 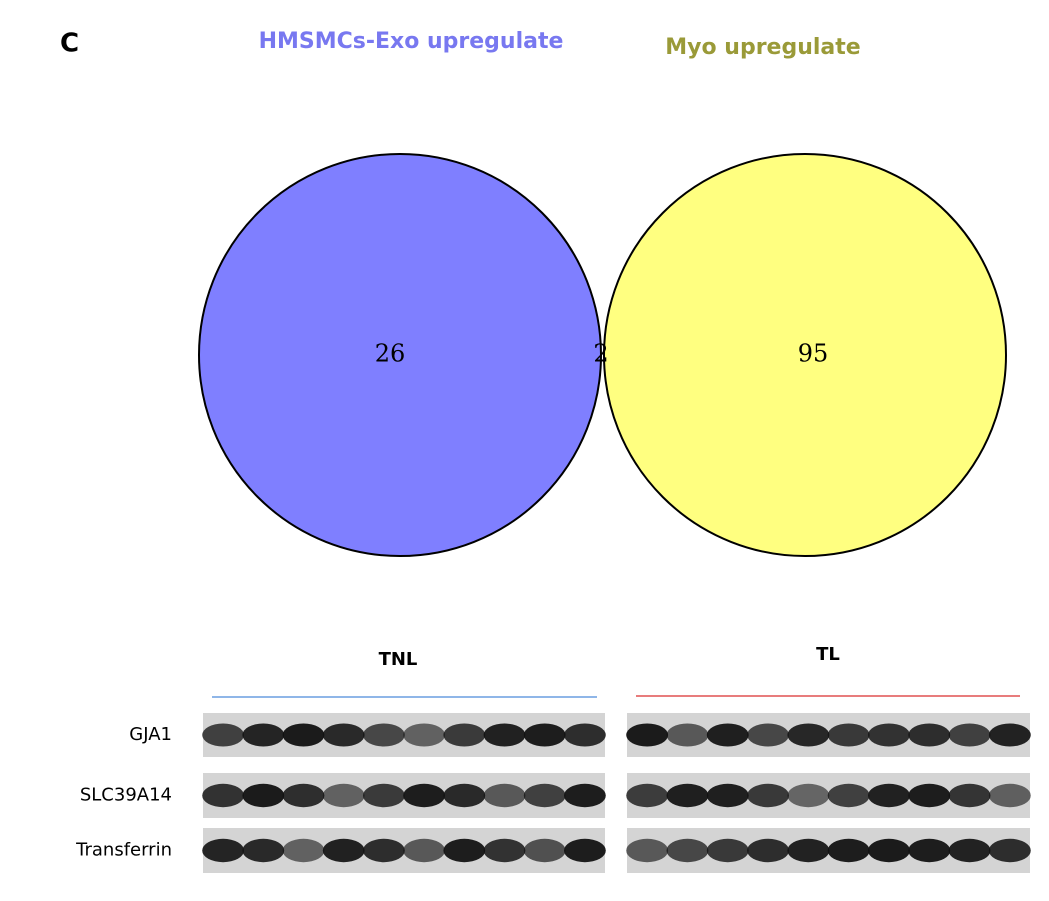 What do you see at coordinates (828, 654) in the screenshot?
I see `group-label: TL` at bounding box center [828, 654].